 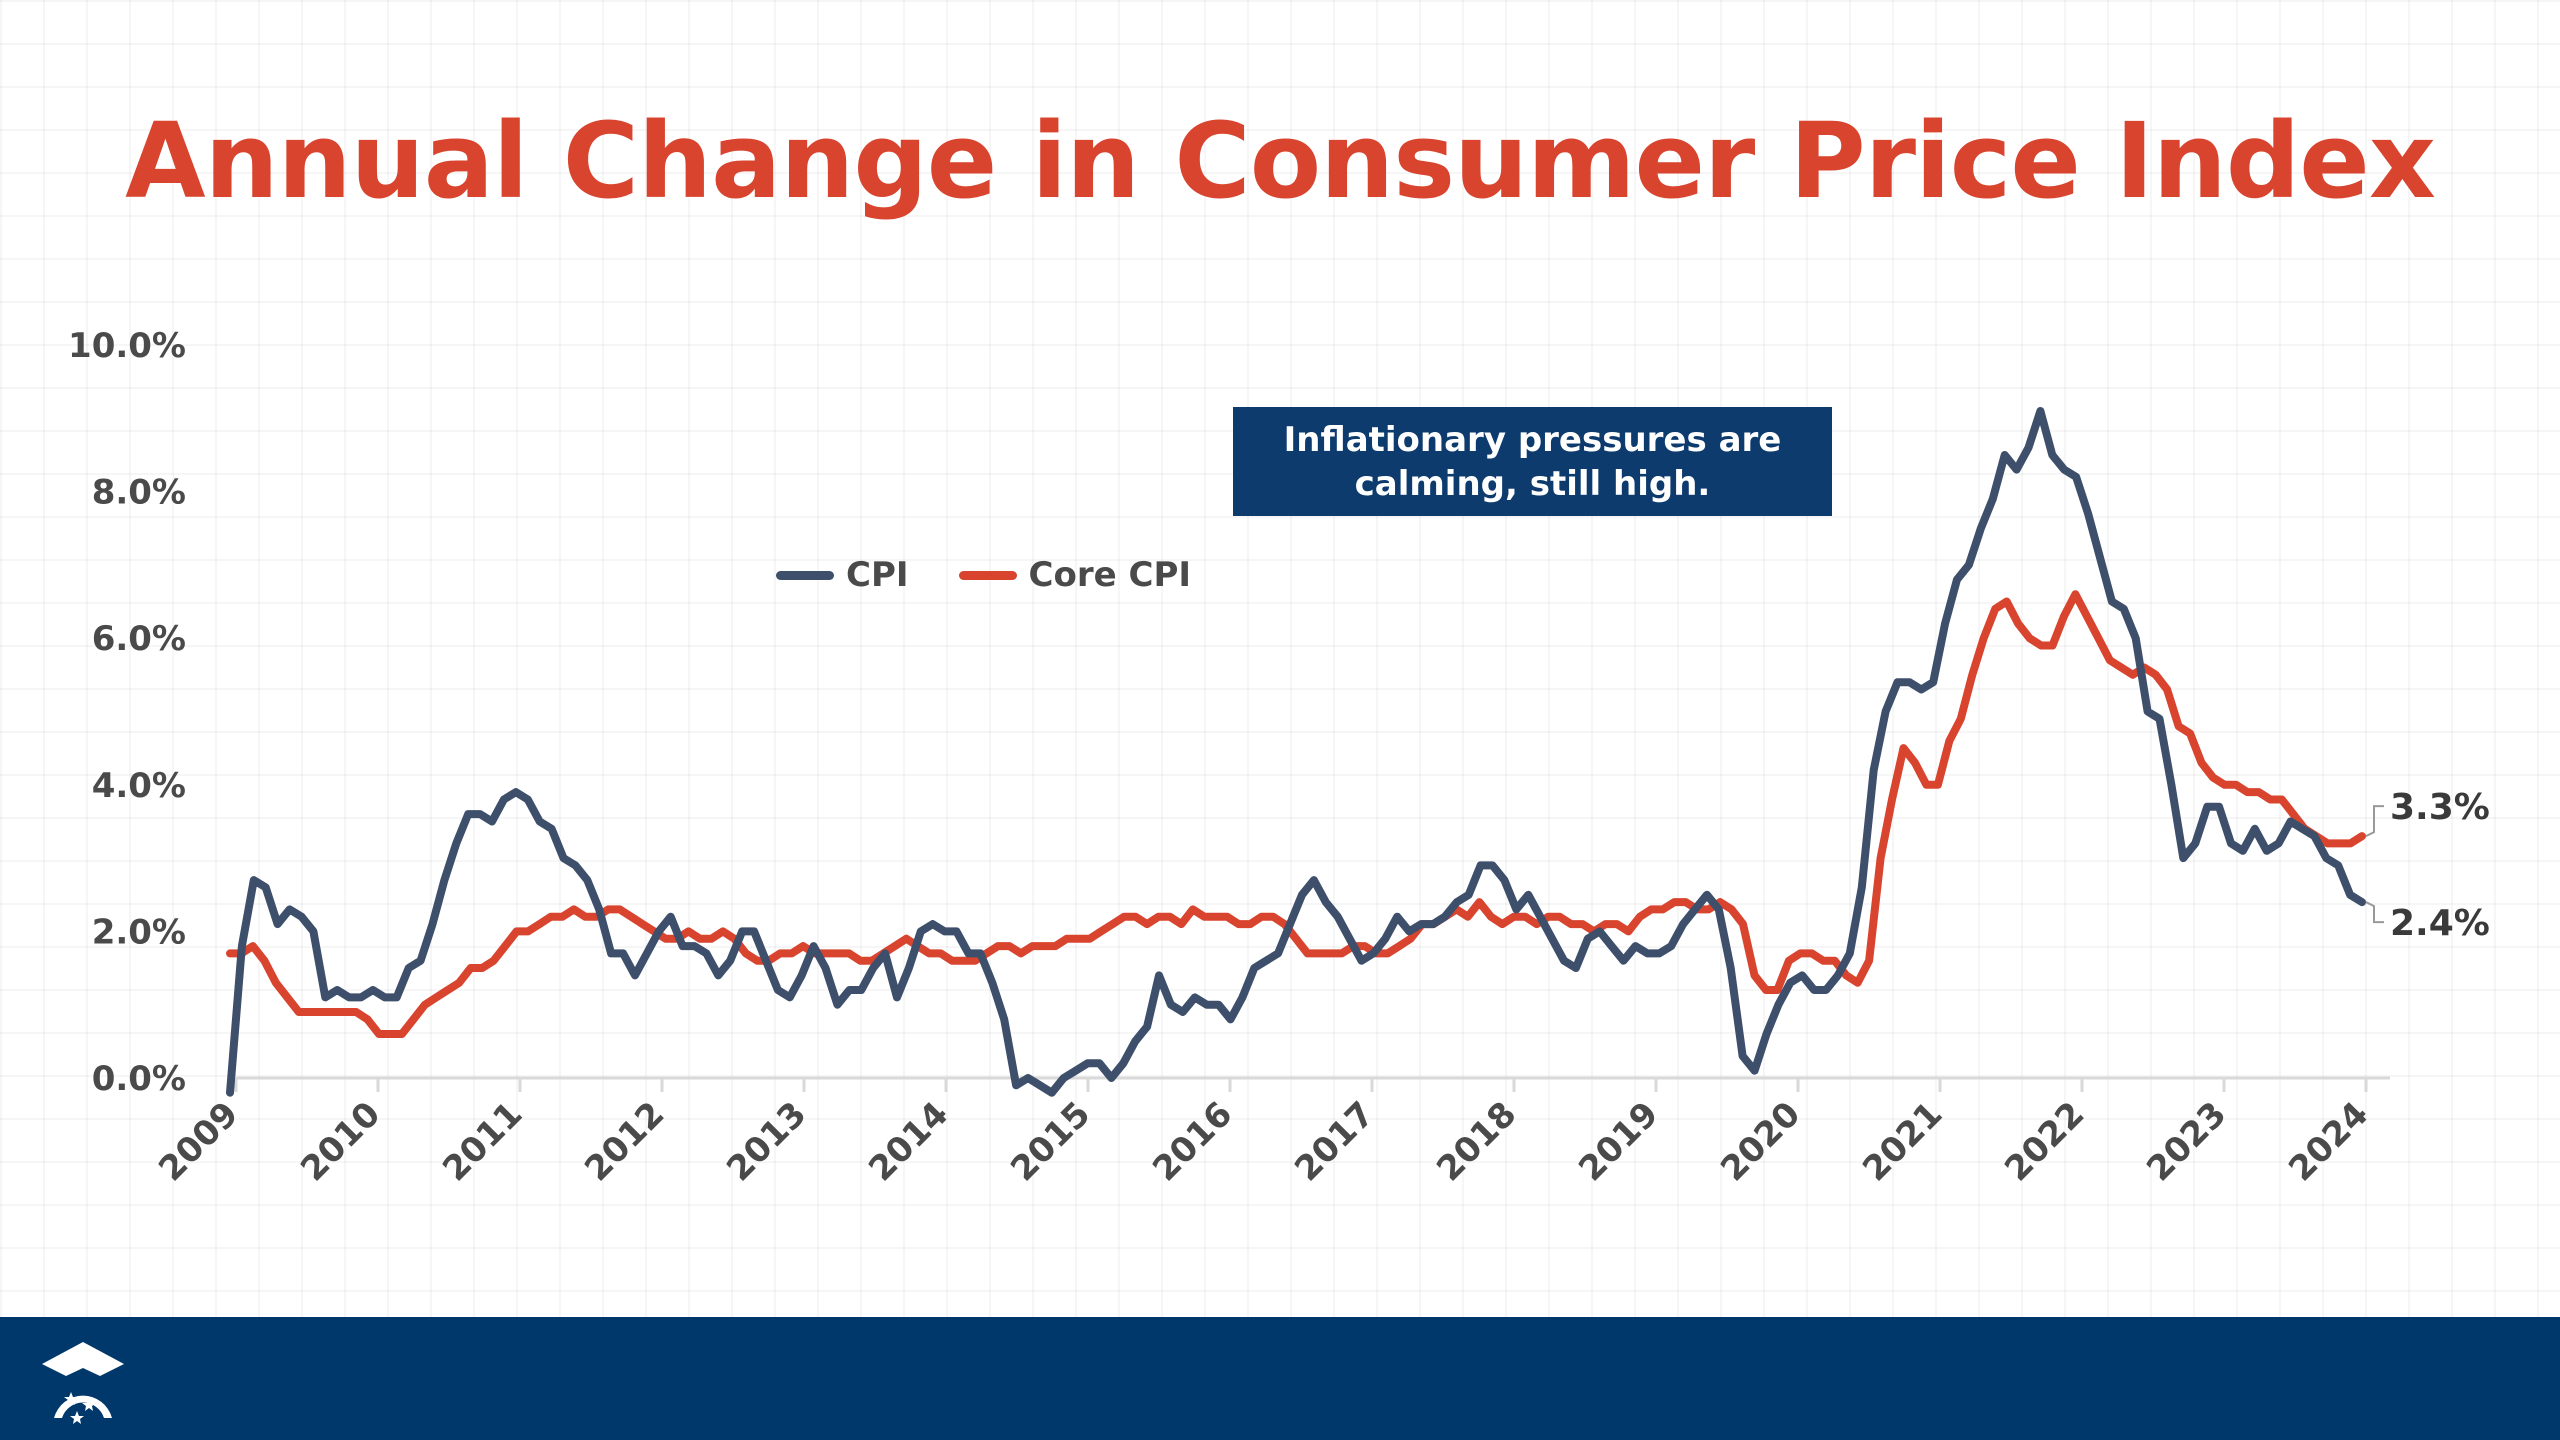 What do you see at coordinates (2427, 865) in the screenshot?
I see `end-labels: 3.3% 2.4%` at bounding box center [2427, 865].